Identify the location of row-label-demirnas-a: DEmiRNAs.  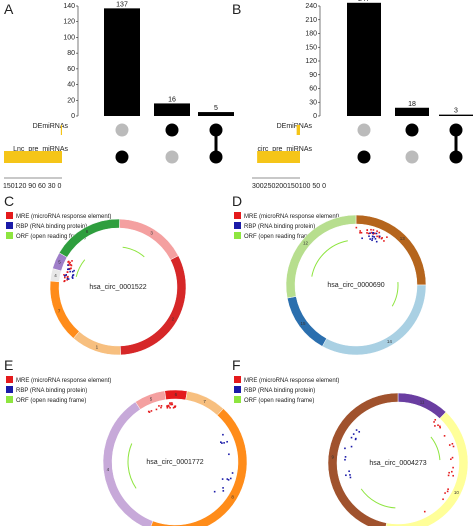
(51, 126).